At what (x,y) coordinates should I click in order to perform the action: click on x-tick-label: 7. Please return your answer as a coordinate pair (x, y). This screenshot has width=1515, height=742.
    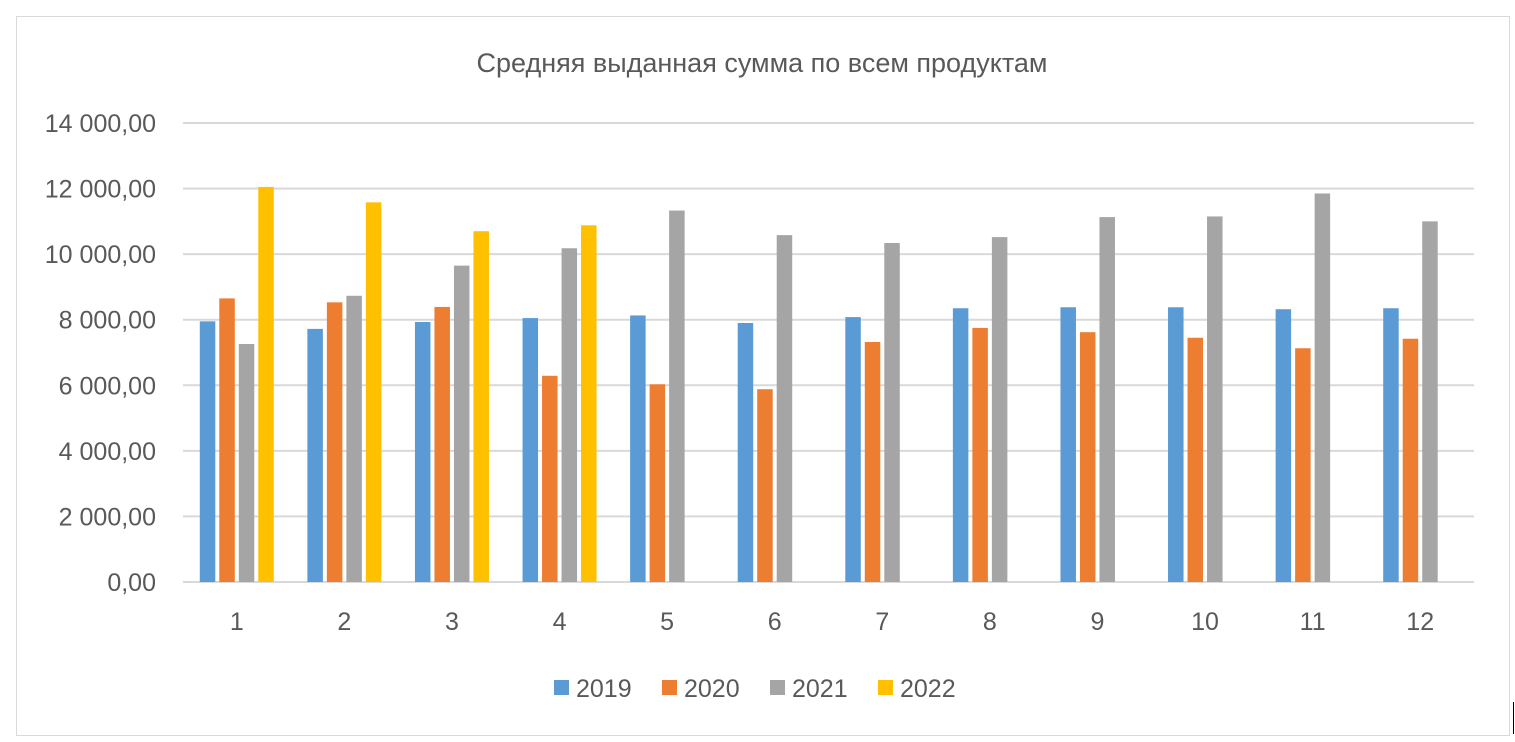
    Looking at the image, I should click on (882, 622).